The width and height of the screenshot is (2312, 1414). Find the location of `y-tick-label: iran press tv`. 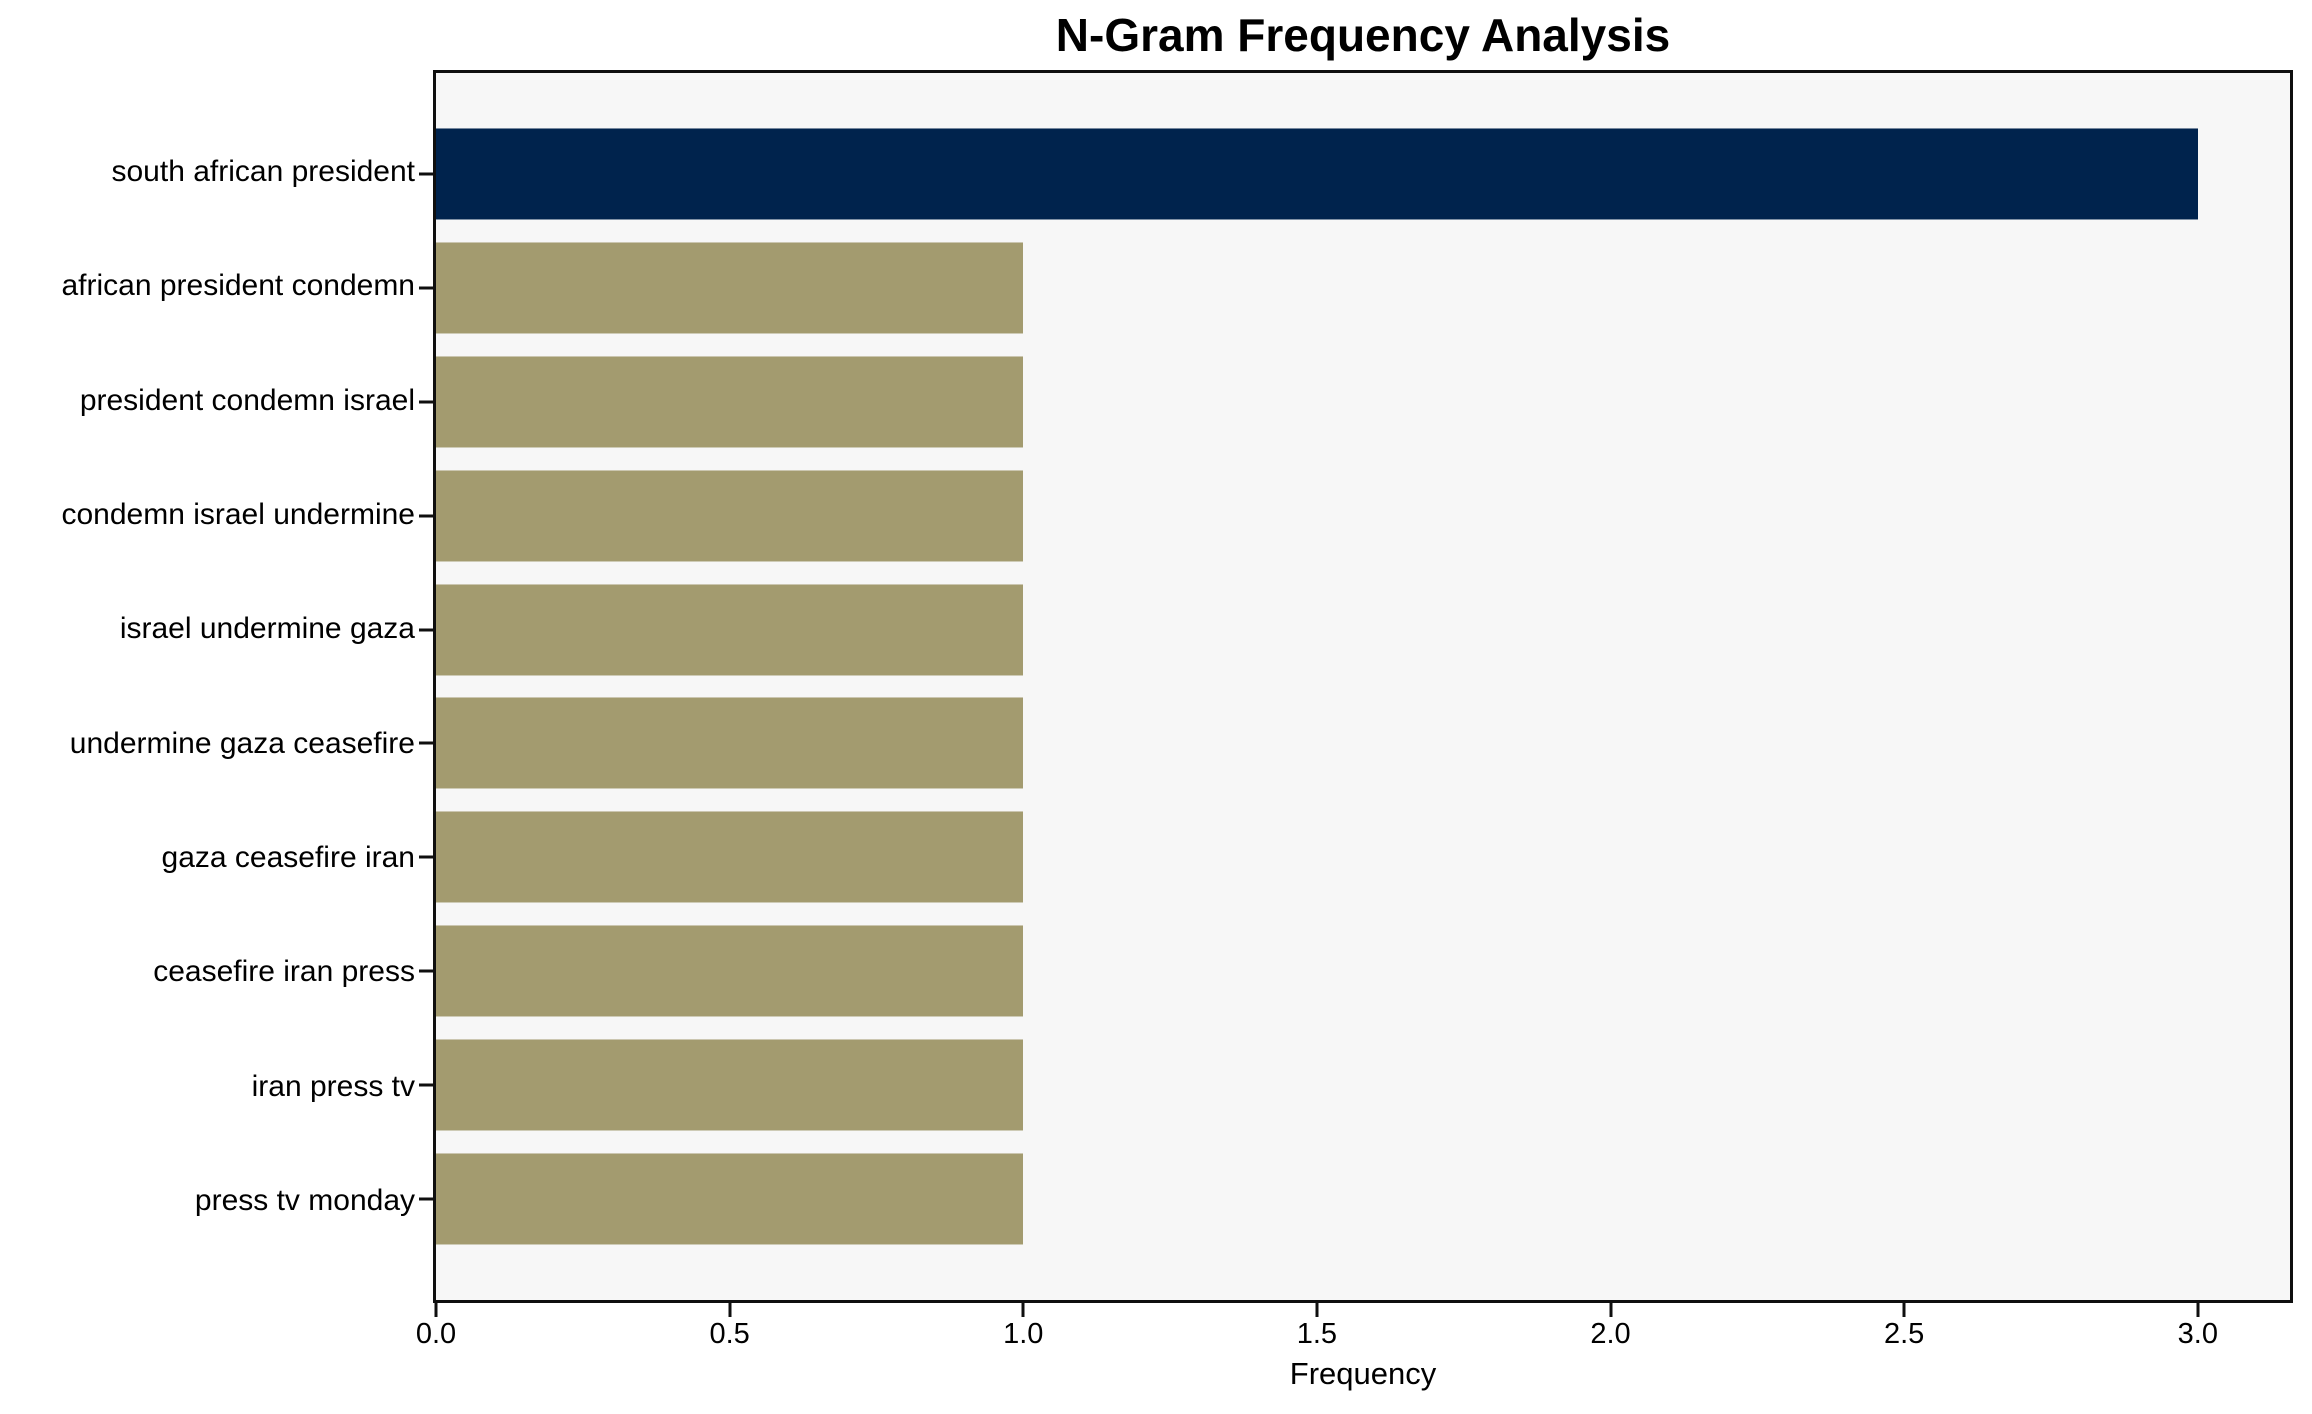

y-tick-label: iran press tv is located at coordinates (333, 1086).